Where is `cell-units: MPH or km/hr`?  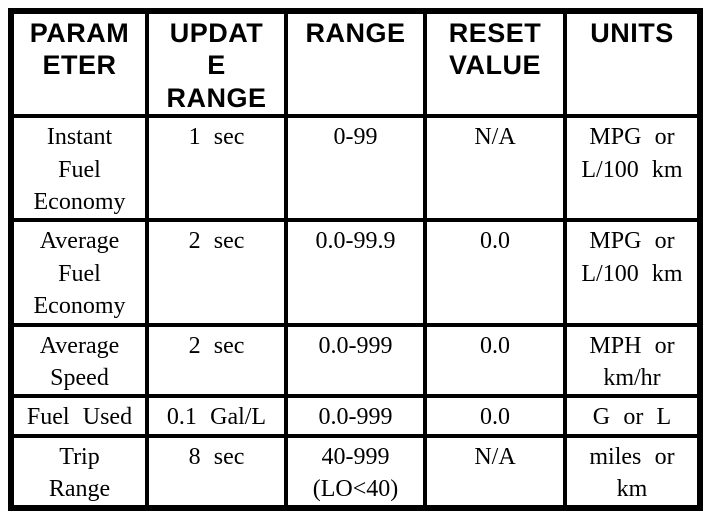
cell-units: MPH or km/hr is located at coordinates (632, 360).